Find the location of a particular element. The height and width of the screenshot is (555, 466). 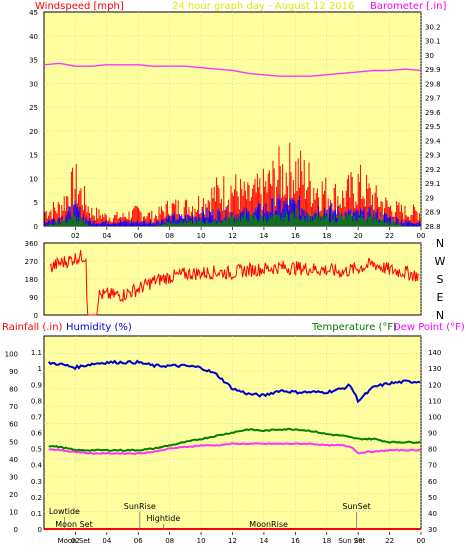

barometer-tick-label: 29.8 is located at coordinates (433, 84).